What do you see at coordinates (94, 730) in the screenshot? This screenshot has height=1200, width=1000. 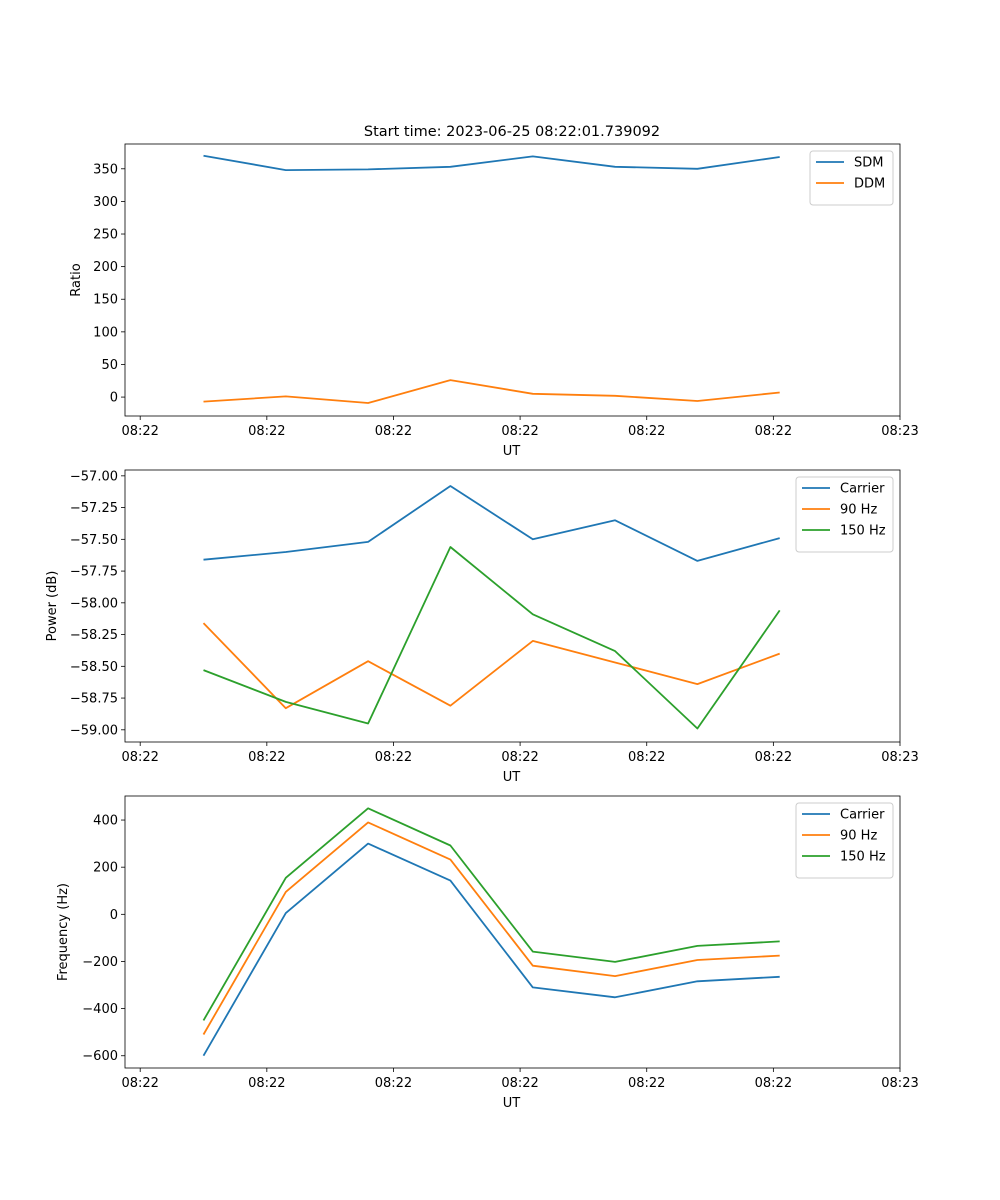 I see `y-tick-label: −59.00` at bounding box center [94, 730].